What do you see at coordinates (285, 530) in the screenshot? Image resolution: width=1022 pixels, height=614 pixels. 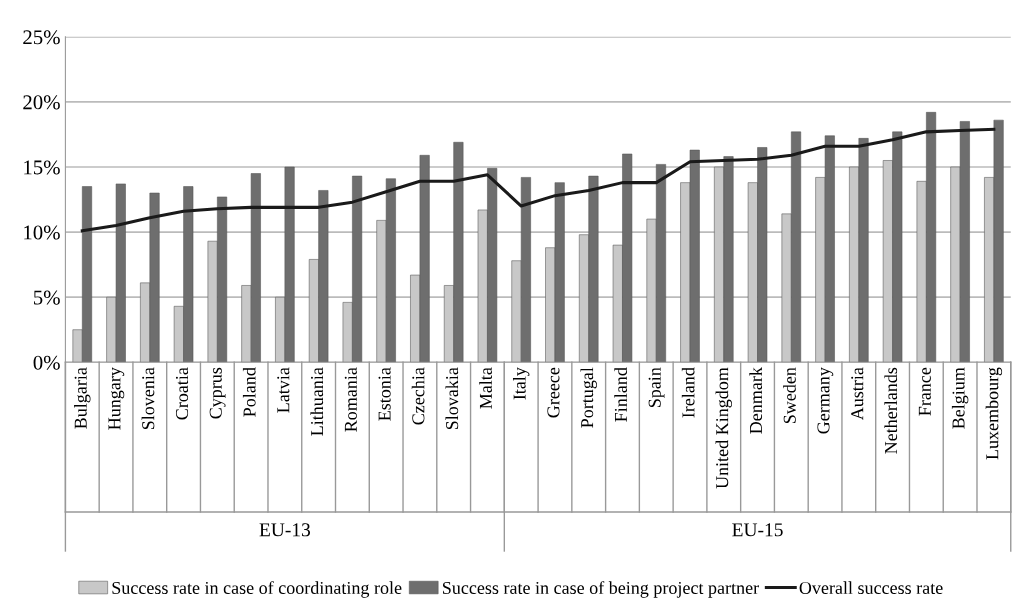 I see `text: EU-13` at bounding box center [285, 530].